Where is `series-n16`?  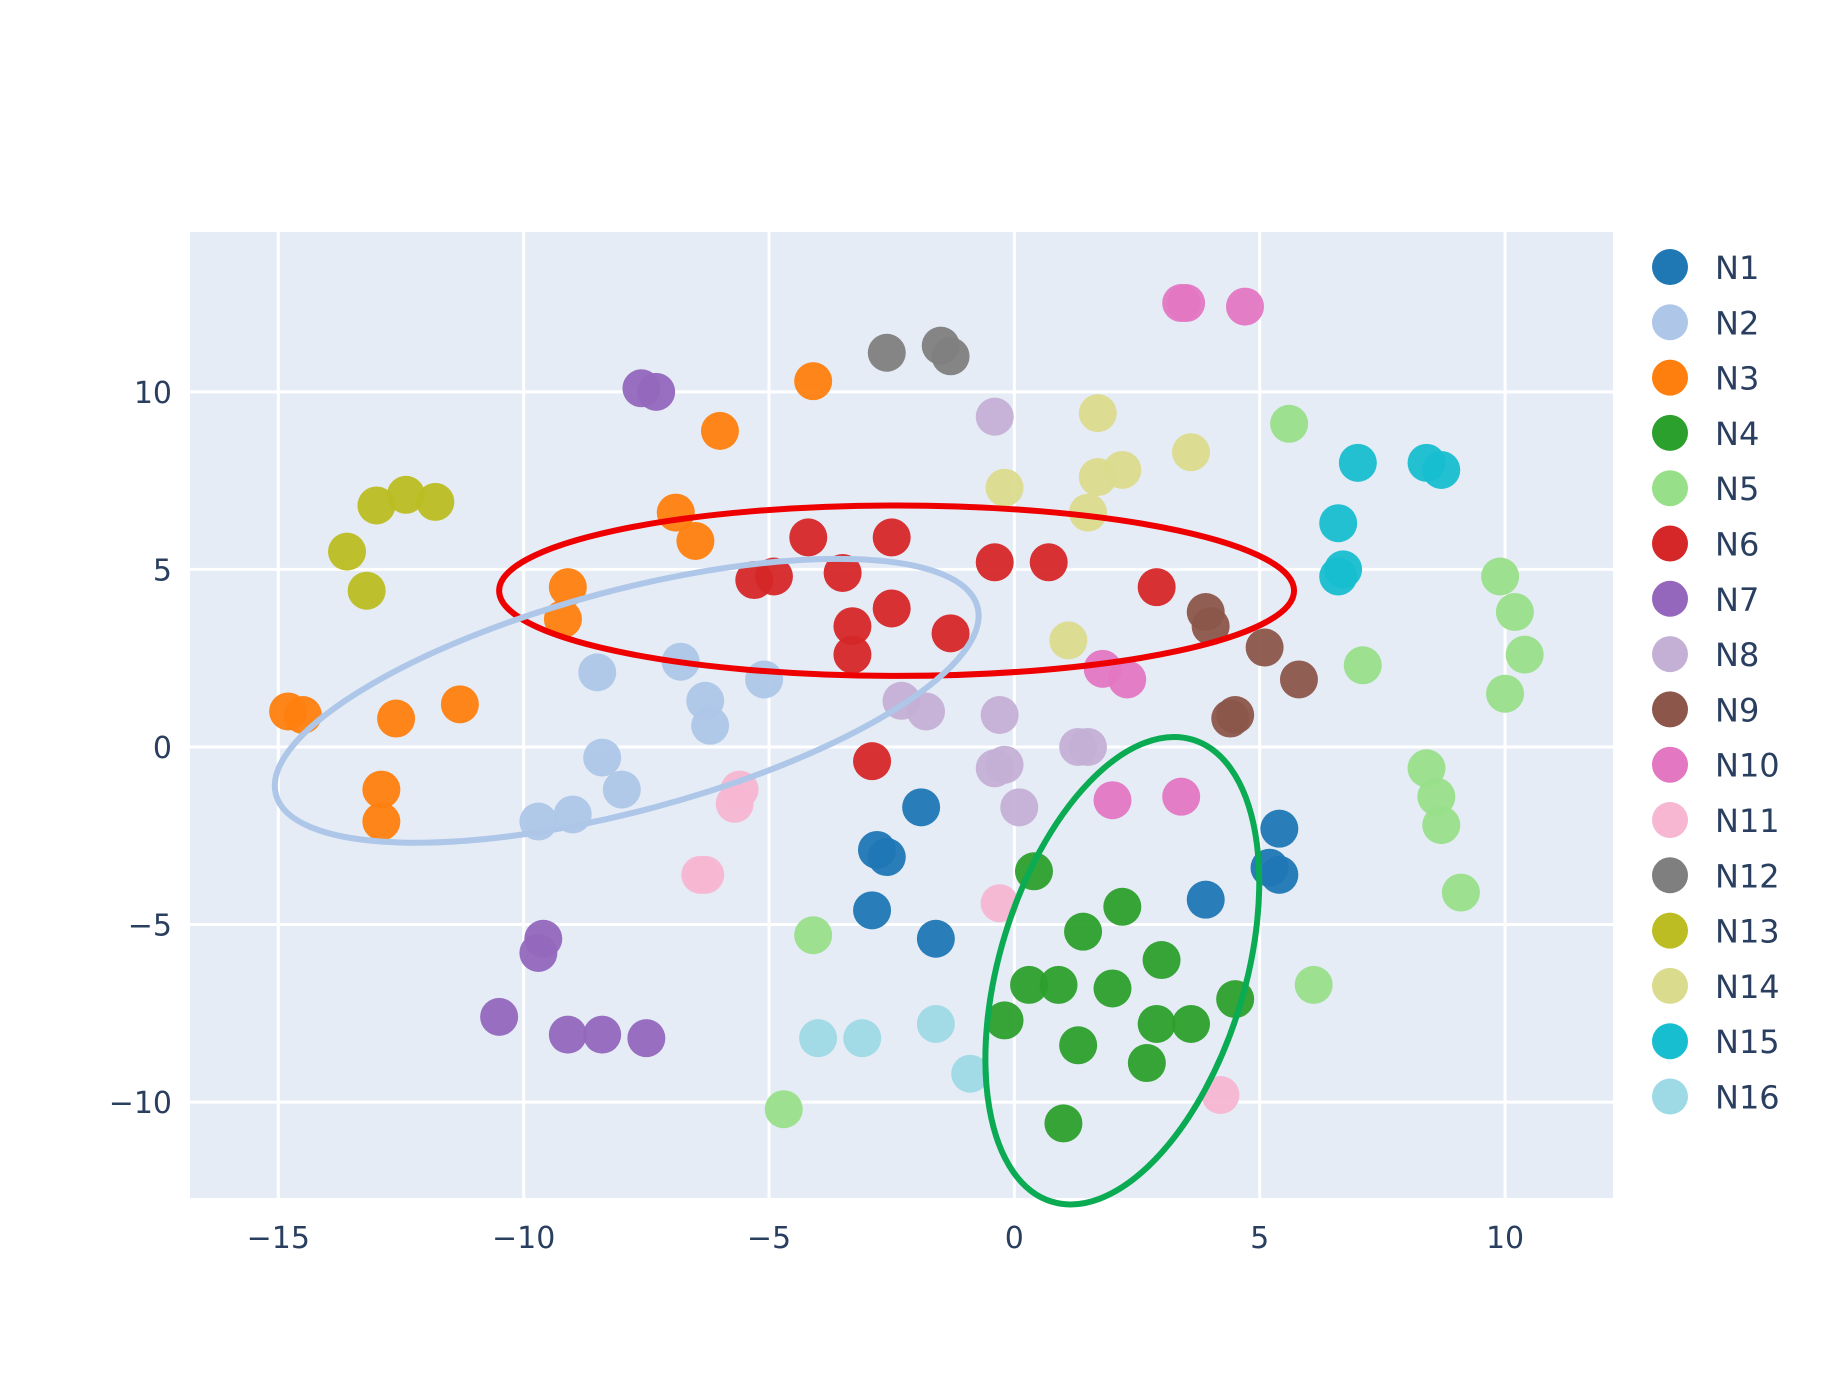 series-n16 is located at coordinates (894, 1048).